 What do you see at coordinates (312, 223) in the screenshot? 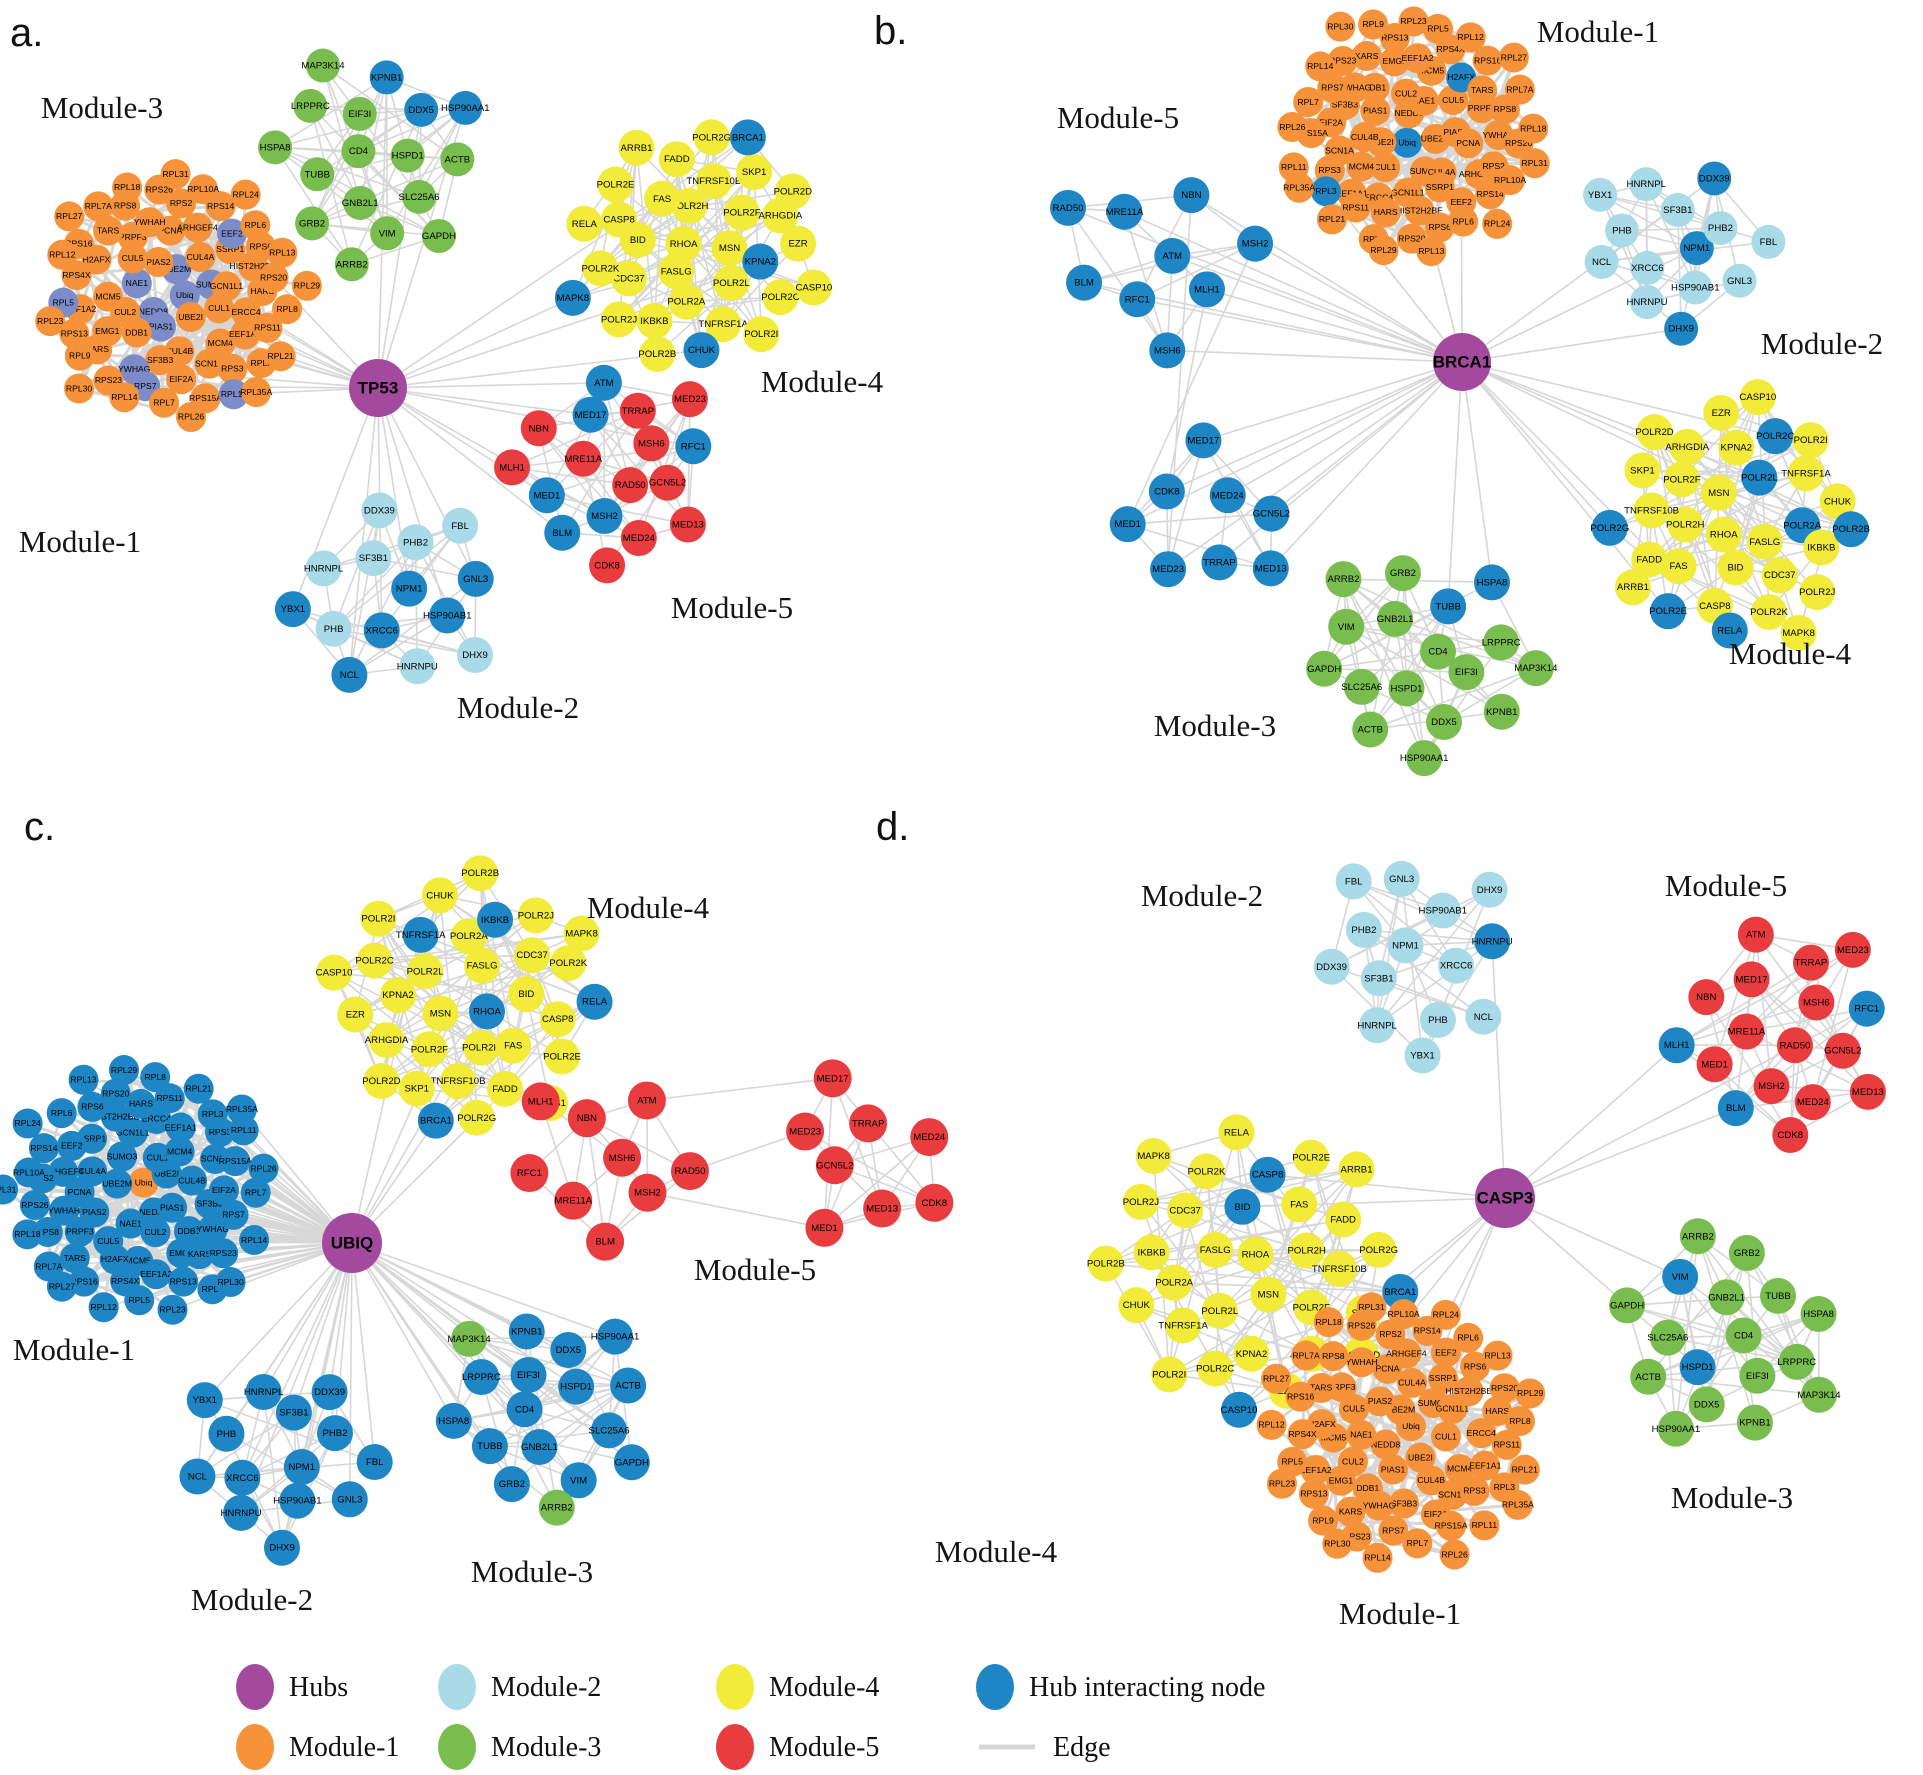
I see `node-GRB2` at bounding box center [312, 223].